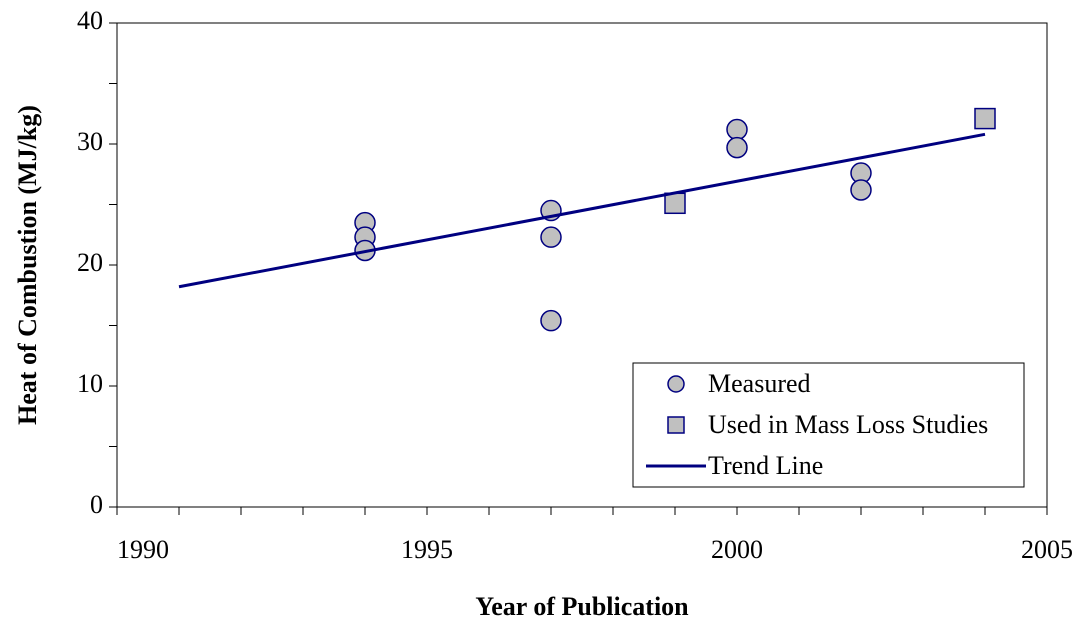 The image size is (1083, 633). Describe the element at coordinates (765, 465) in the screenshot. I see `legend-label: Trend Line` at that location.